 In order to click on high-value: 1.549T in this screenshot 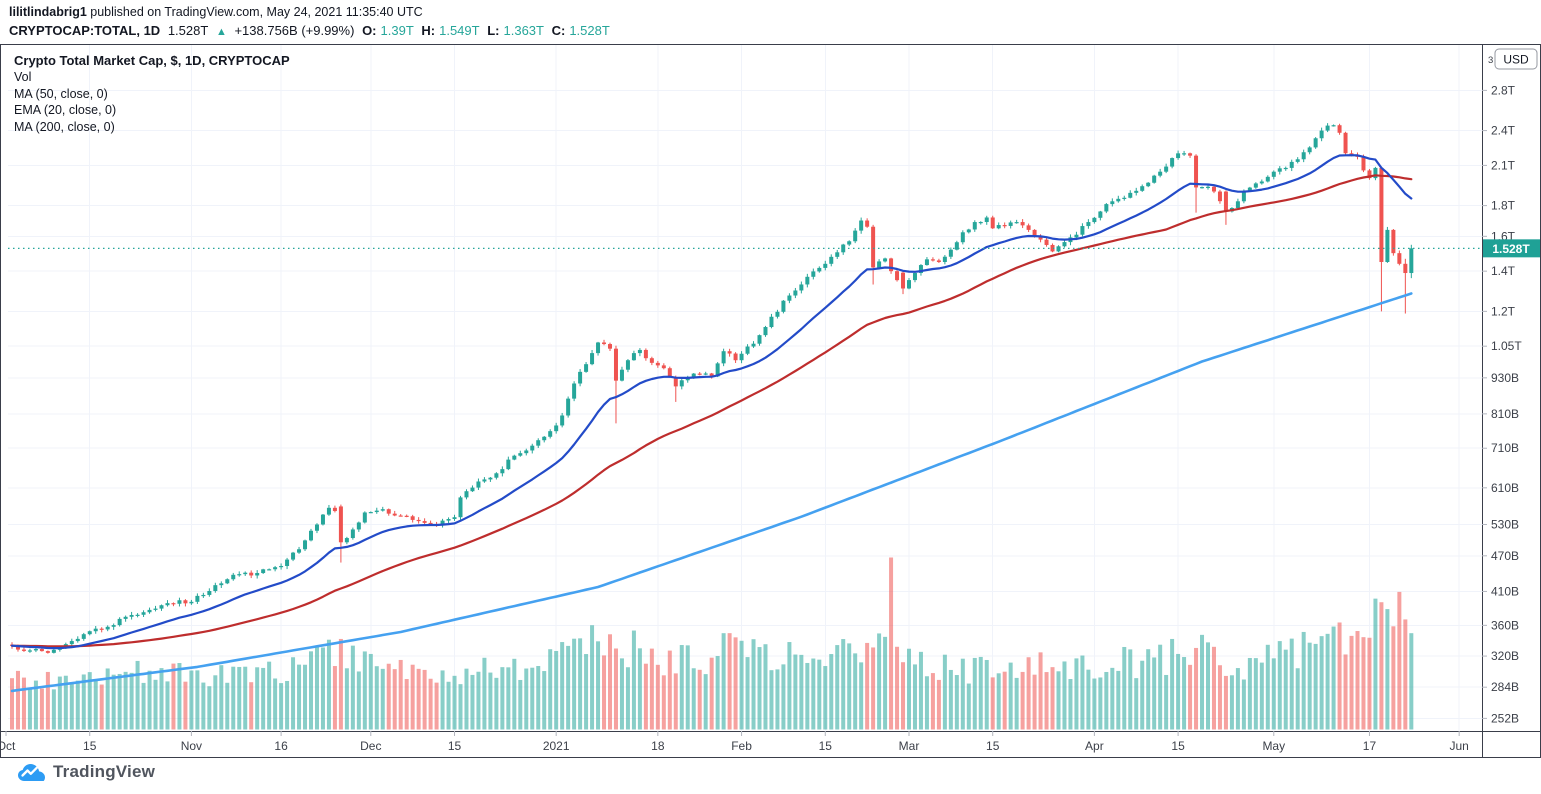, I will do `click(459, 30)`.